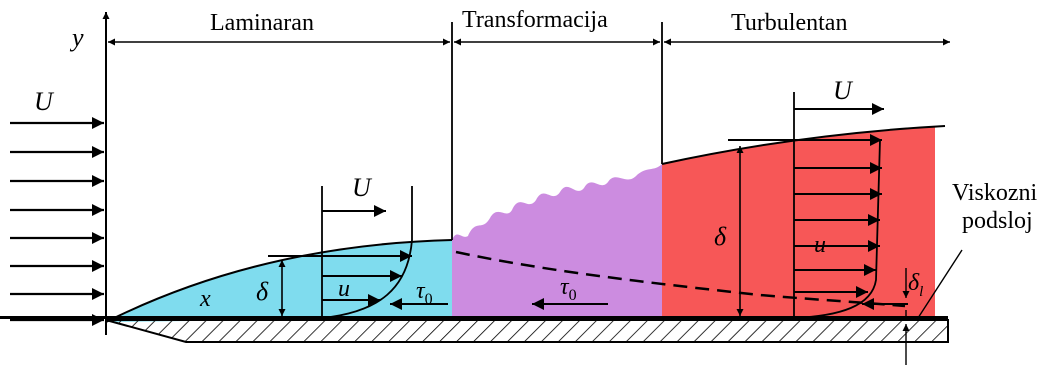 This screenshot has width=1062, height=367. What do you see at coordinates (424, 293) in the screenshot?
I see `laminar-tau-label: τ0` at bounding box center [424, 293].